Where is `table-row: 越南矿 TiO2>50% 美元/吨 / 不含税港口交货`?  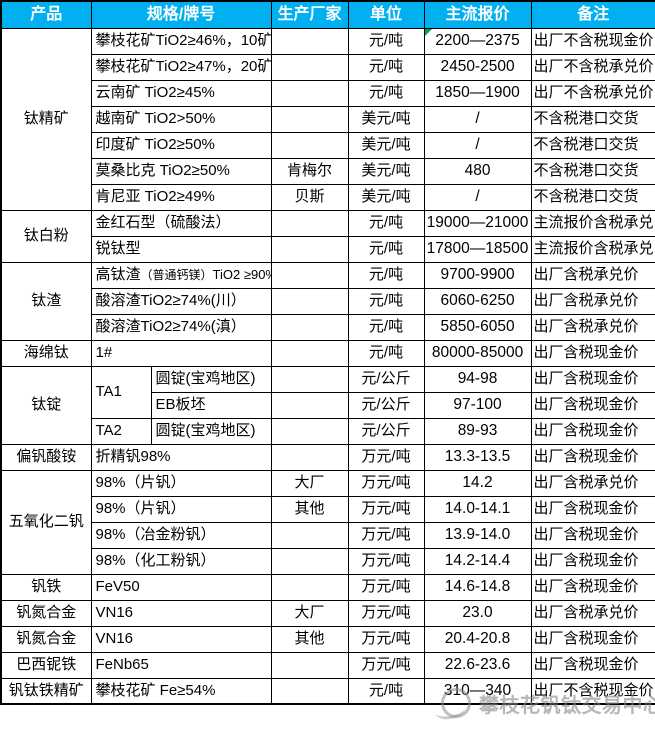 table-row: 越南矿 TiO2>50% 美元/吨 / 不含税港口交货 is located at coordinates (328, 119).